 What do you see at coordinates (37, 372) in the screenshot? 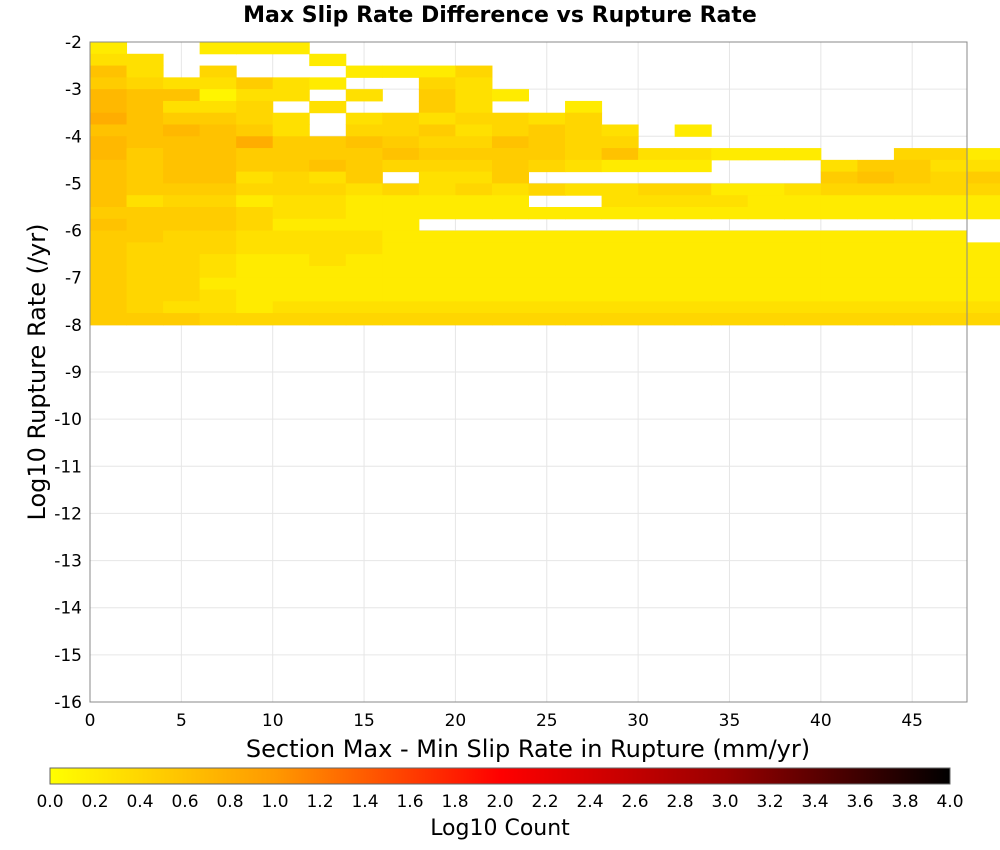
I see `y-axis-label: Log10 Rupture Rate (/yr)` at bounding box center [37, 372].